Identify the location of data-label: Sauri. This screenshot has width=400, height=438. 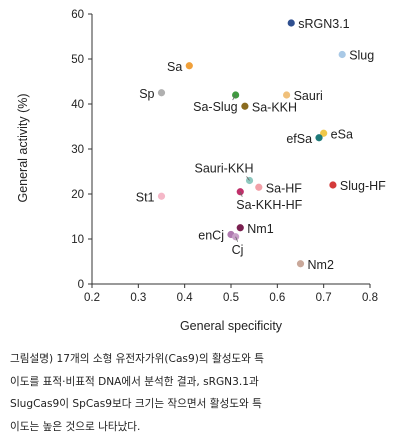
(308, 96).